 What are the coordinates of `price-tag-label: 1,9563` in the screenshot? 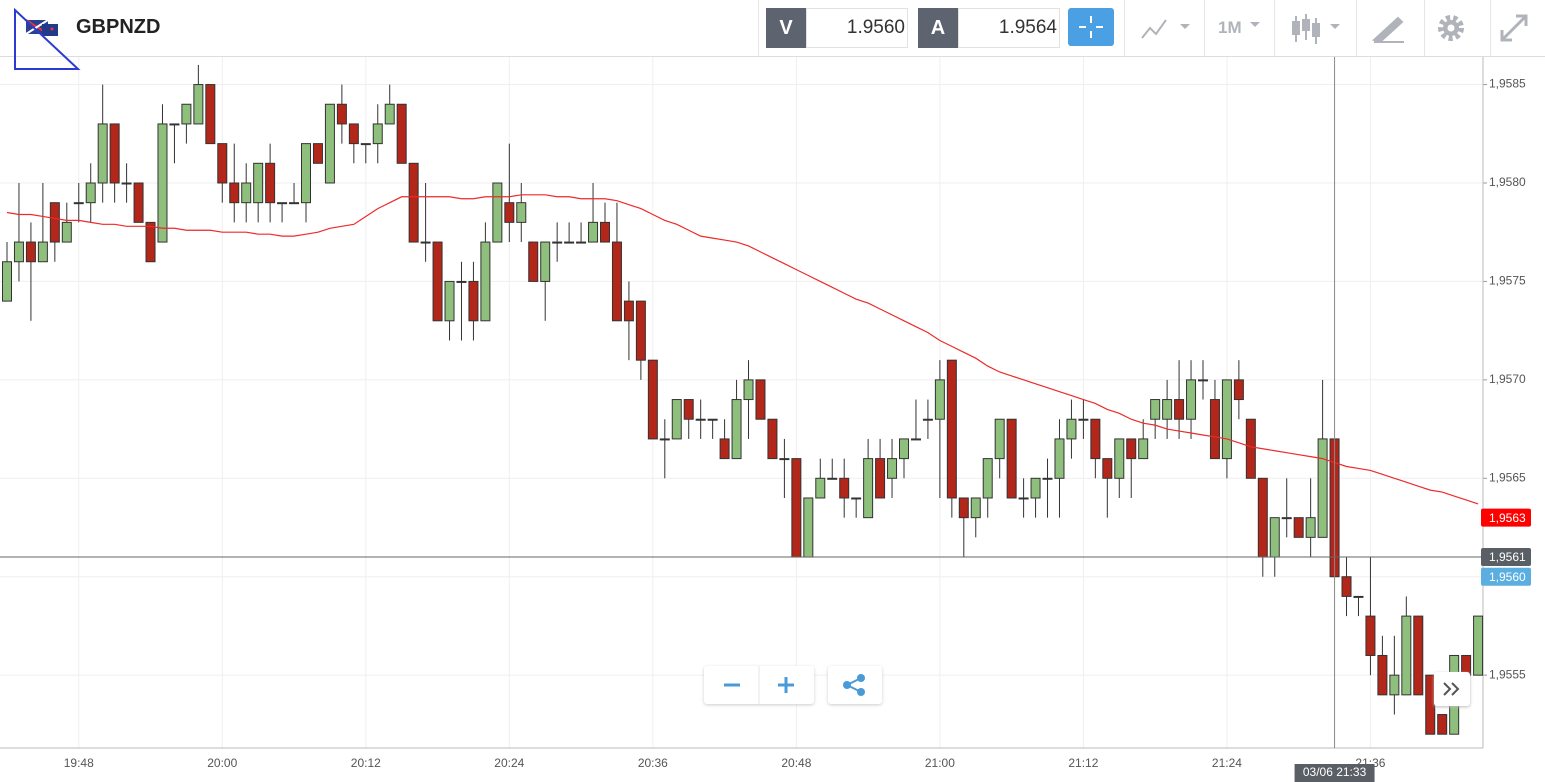 It's located at (1507, 518).